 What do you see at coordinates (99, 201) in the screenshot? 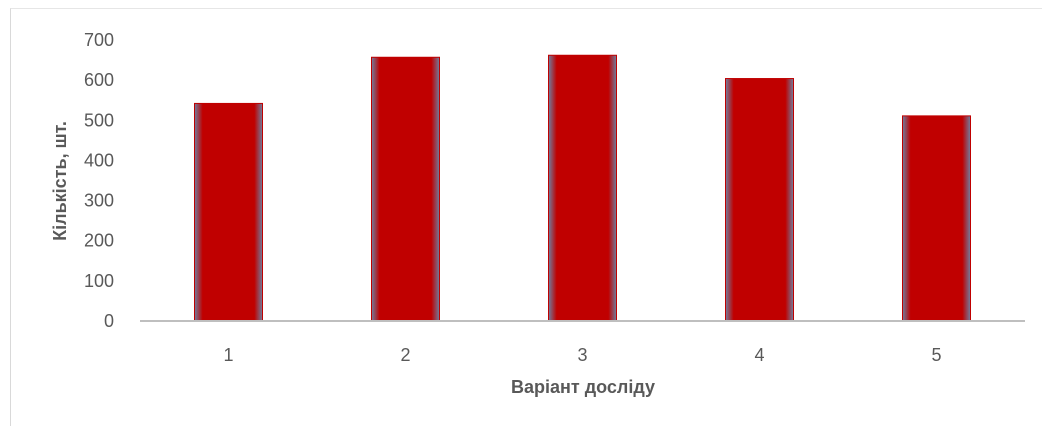
I see `y-tick-label: 300` at bounding box center [99, 201].